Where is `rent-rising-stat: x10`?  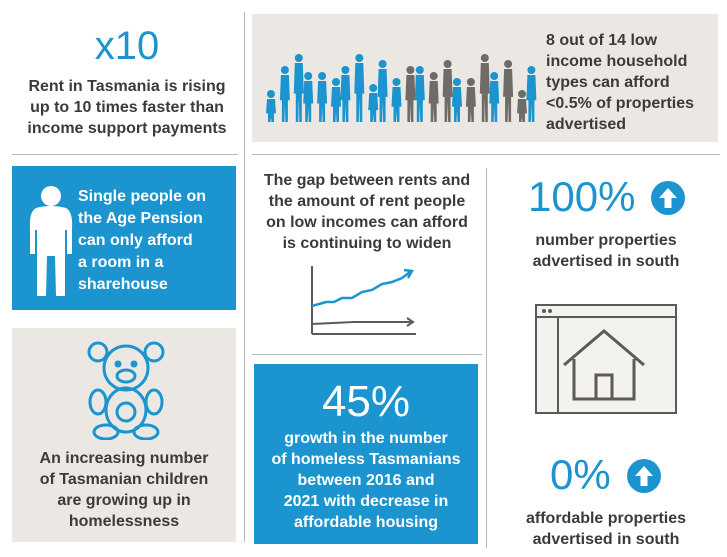 rent-rising-stat: x10 is located at coordinates (127, 46).